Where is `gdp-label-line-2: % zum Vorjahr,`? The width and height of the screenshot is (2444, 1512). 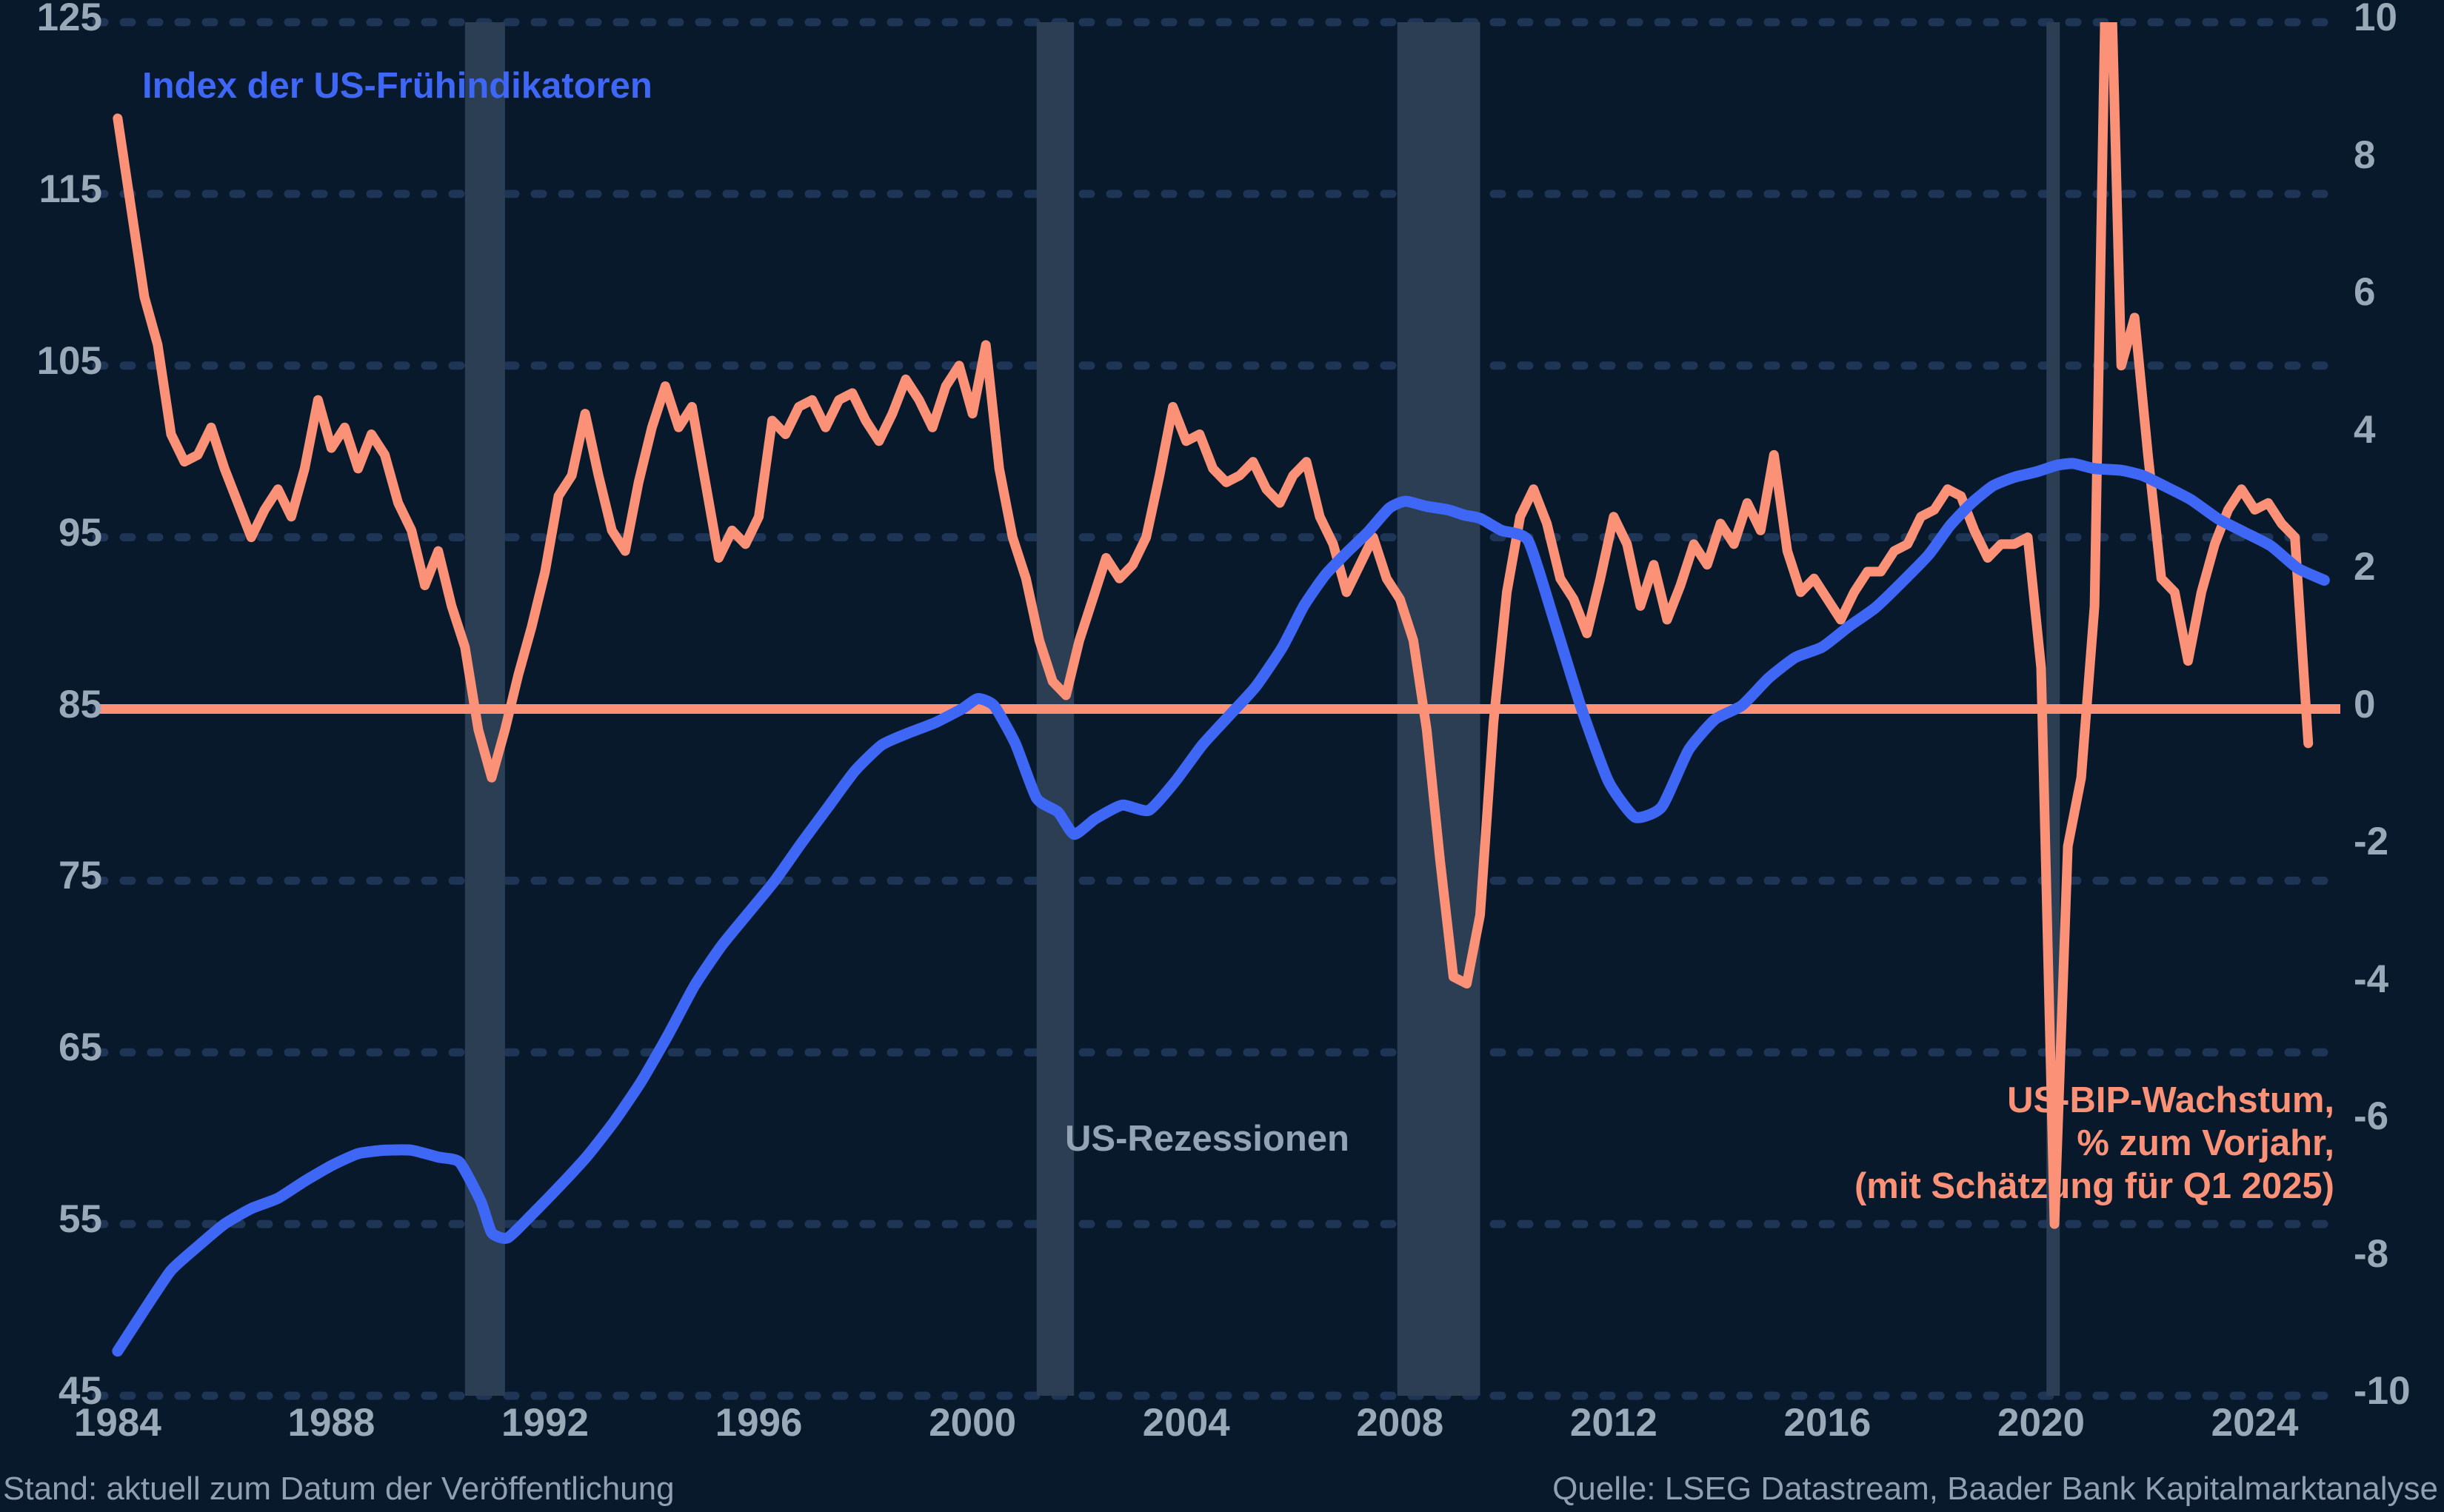
gdp-label-line-2: % zum Vorjahr, is located at coordinates (2205, 1143).